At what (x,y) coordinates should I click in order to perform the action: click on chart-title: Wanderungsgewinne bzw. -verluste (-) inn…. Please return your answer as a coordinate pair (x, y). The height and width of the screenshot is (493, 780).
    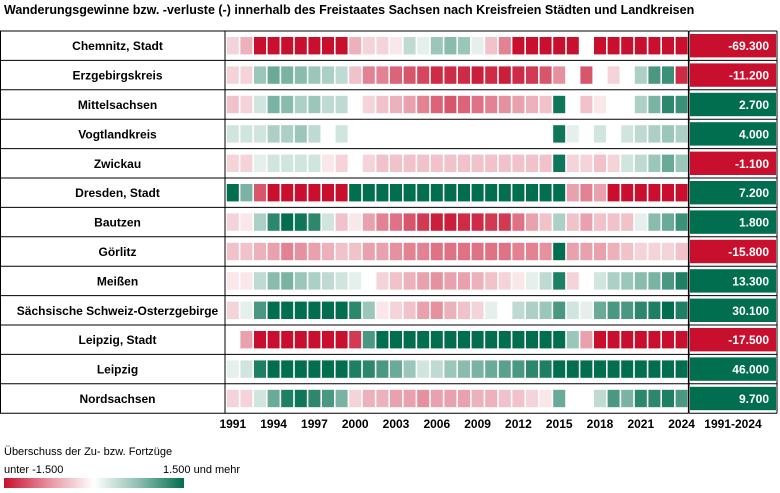
    Looking at the image, I should click on (349, 10).